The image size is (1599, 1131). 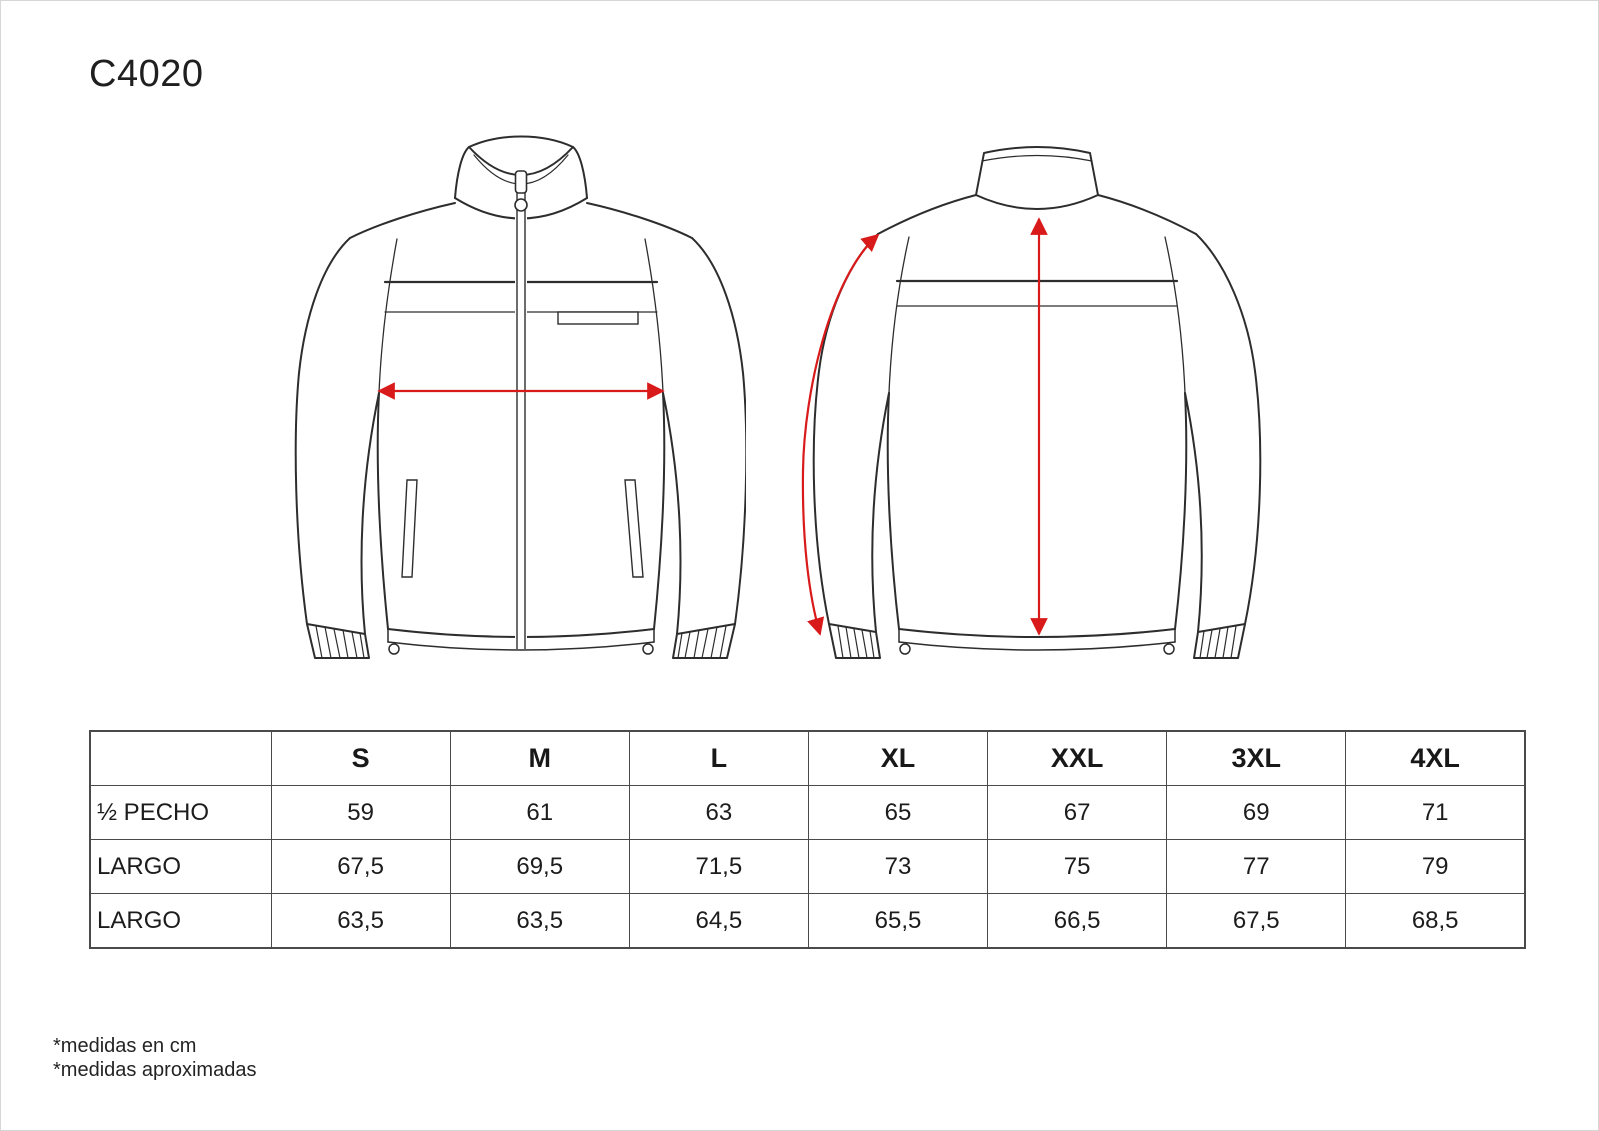 What do you see at coordinates (125, 1046) in the screenshot?
I see `footnote-units: *medidas en cm` at bounding box center [125, 1046].